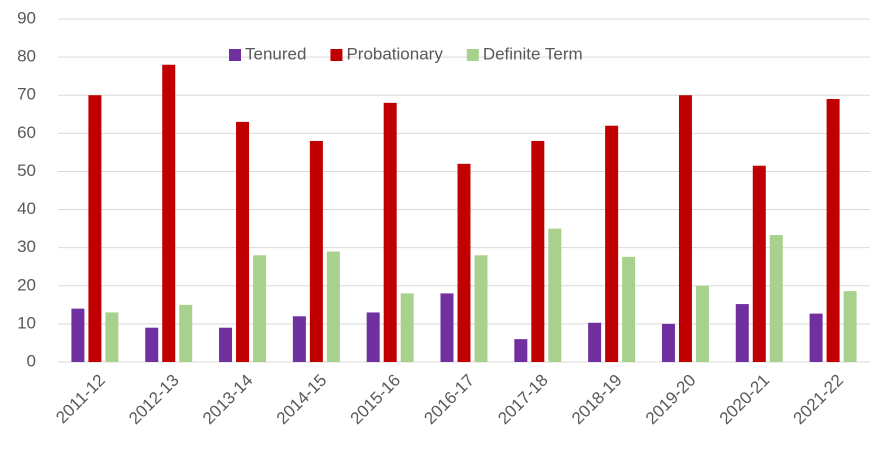 The image size is (872, 454). What do you see at coordinates (671, 400) in the screenshot?
I see `x-tick-label: 2019-20` at bounding box center [671, 400].